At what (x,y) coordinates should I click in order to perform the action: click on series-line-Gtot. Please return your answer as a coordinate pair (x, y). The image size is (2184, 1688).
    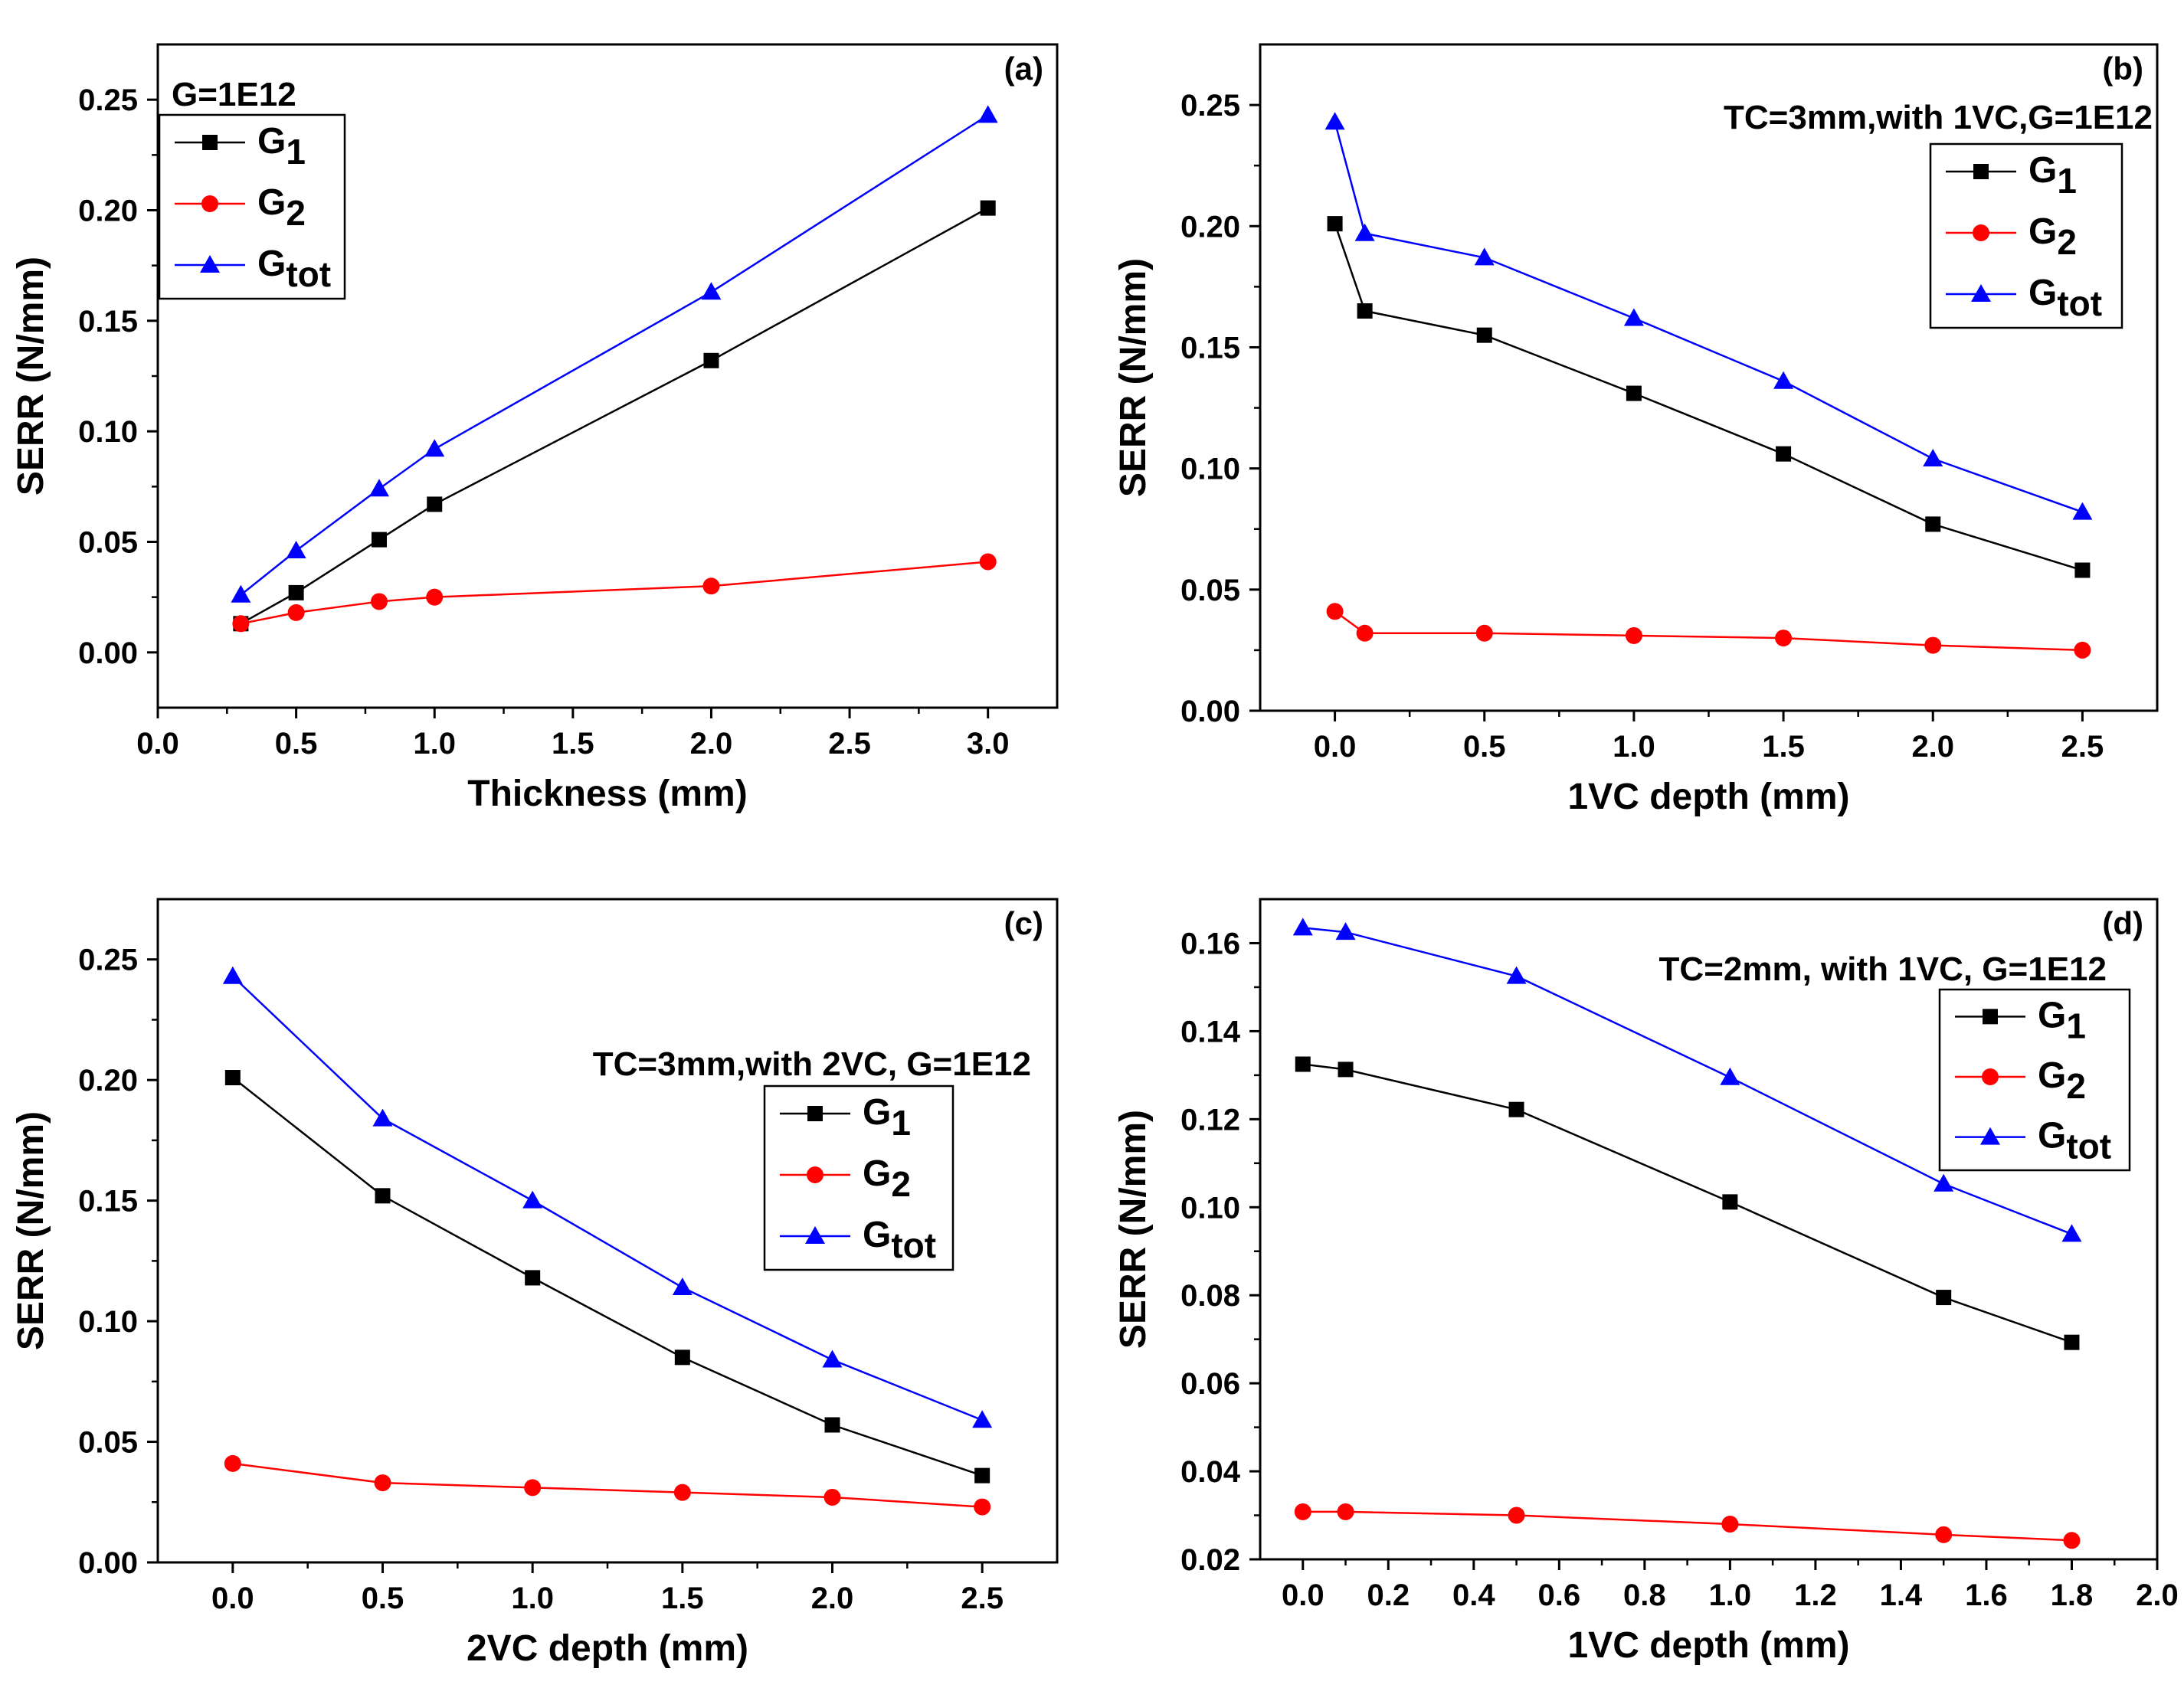
    Looking at the image, I should click on (607, 1198).